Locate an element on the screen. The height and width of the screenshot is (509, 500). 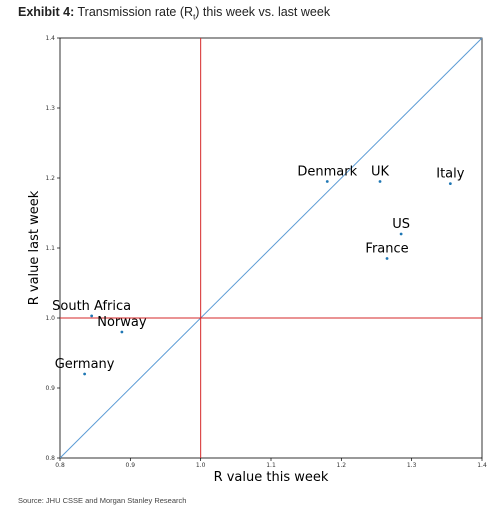
point-label: US is located at coordinates (401, 224).